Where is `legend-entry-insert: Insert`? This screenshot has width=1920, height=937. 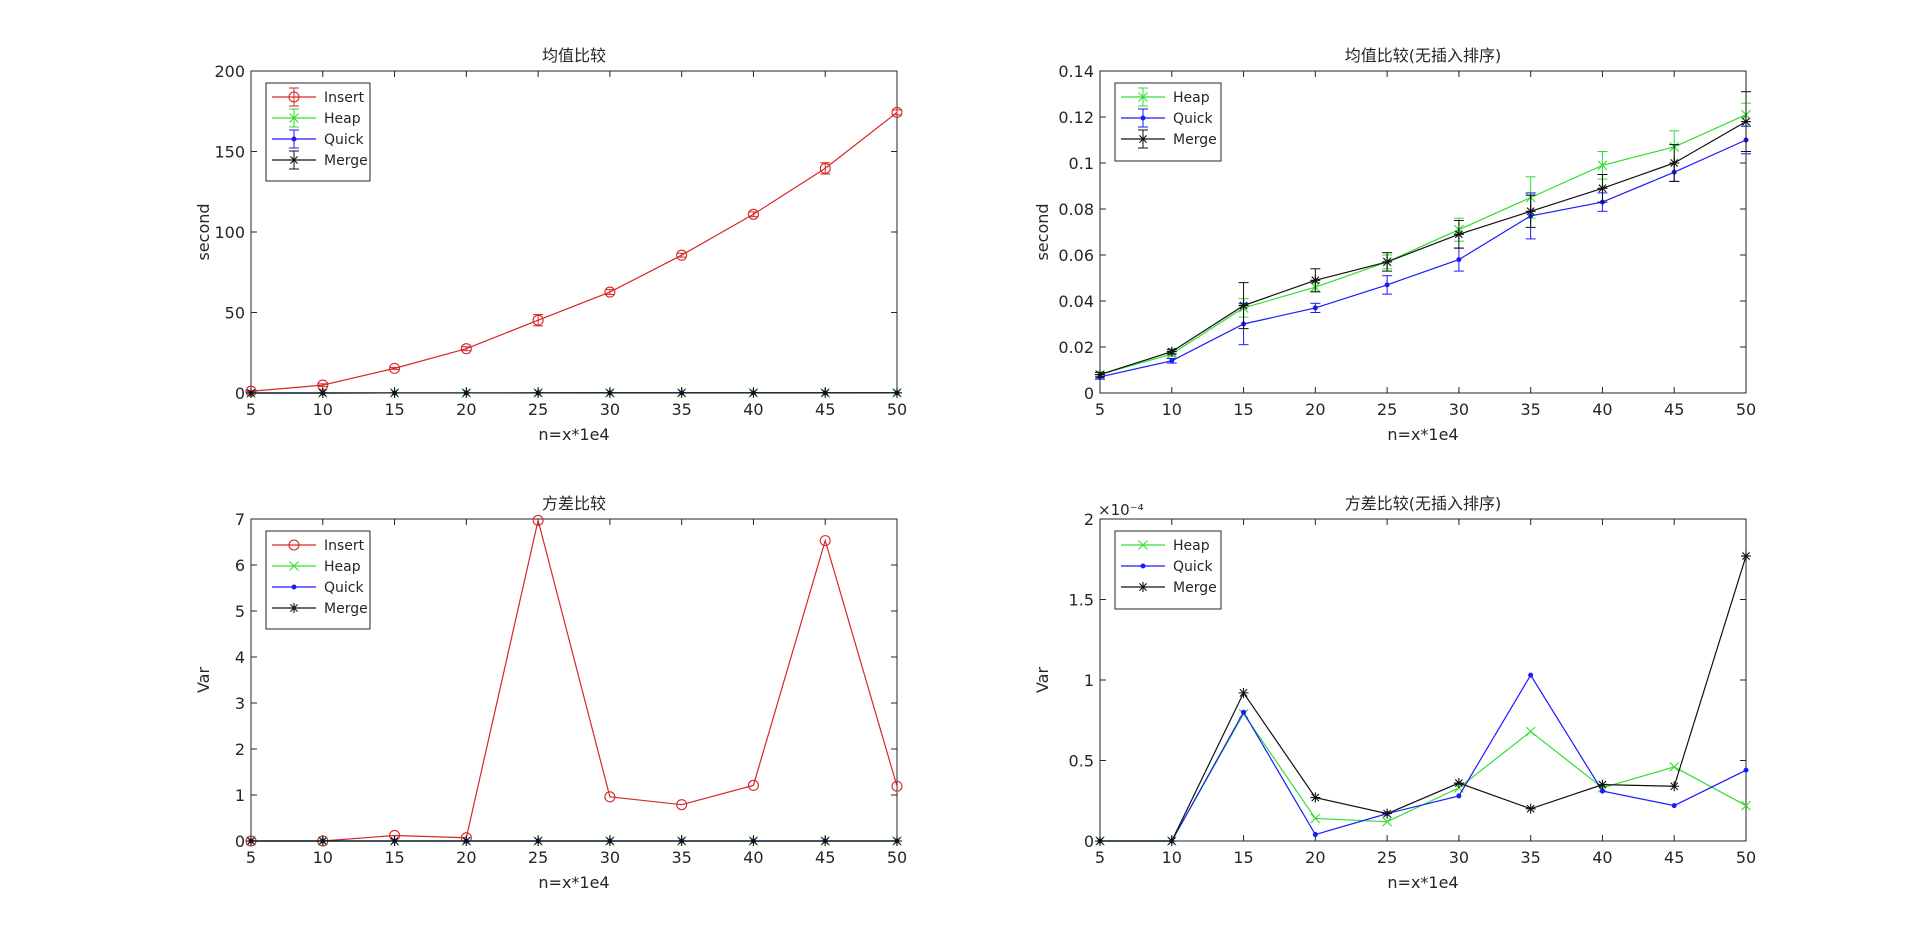 legend-entry-insert: Insert is located at coordinates (318, 546).